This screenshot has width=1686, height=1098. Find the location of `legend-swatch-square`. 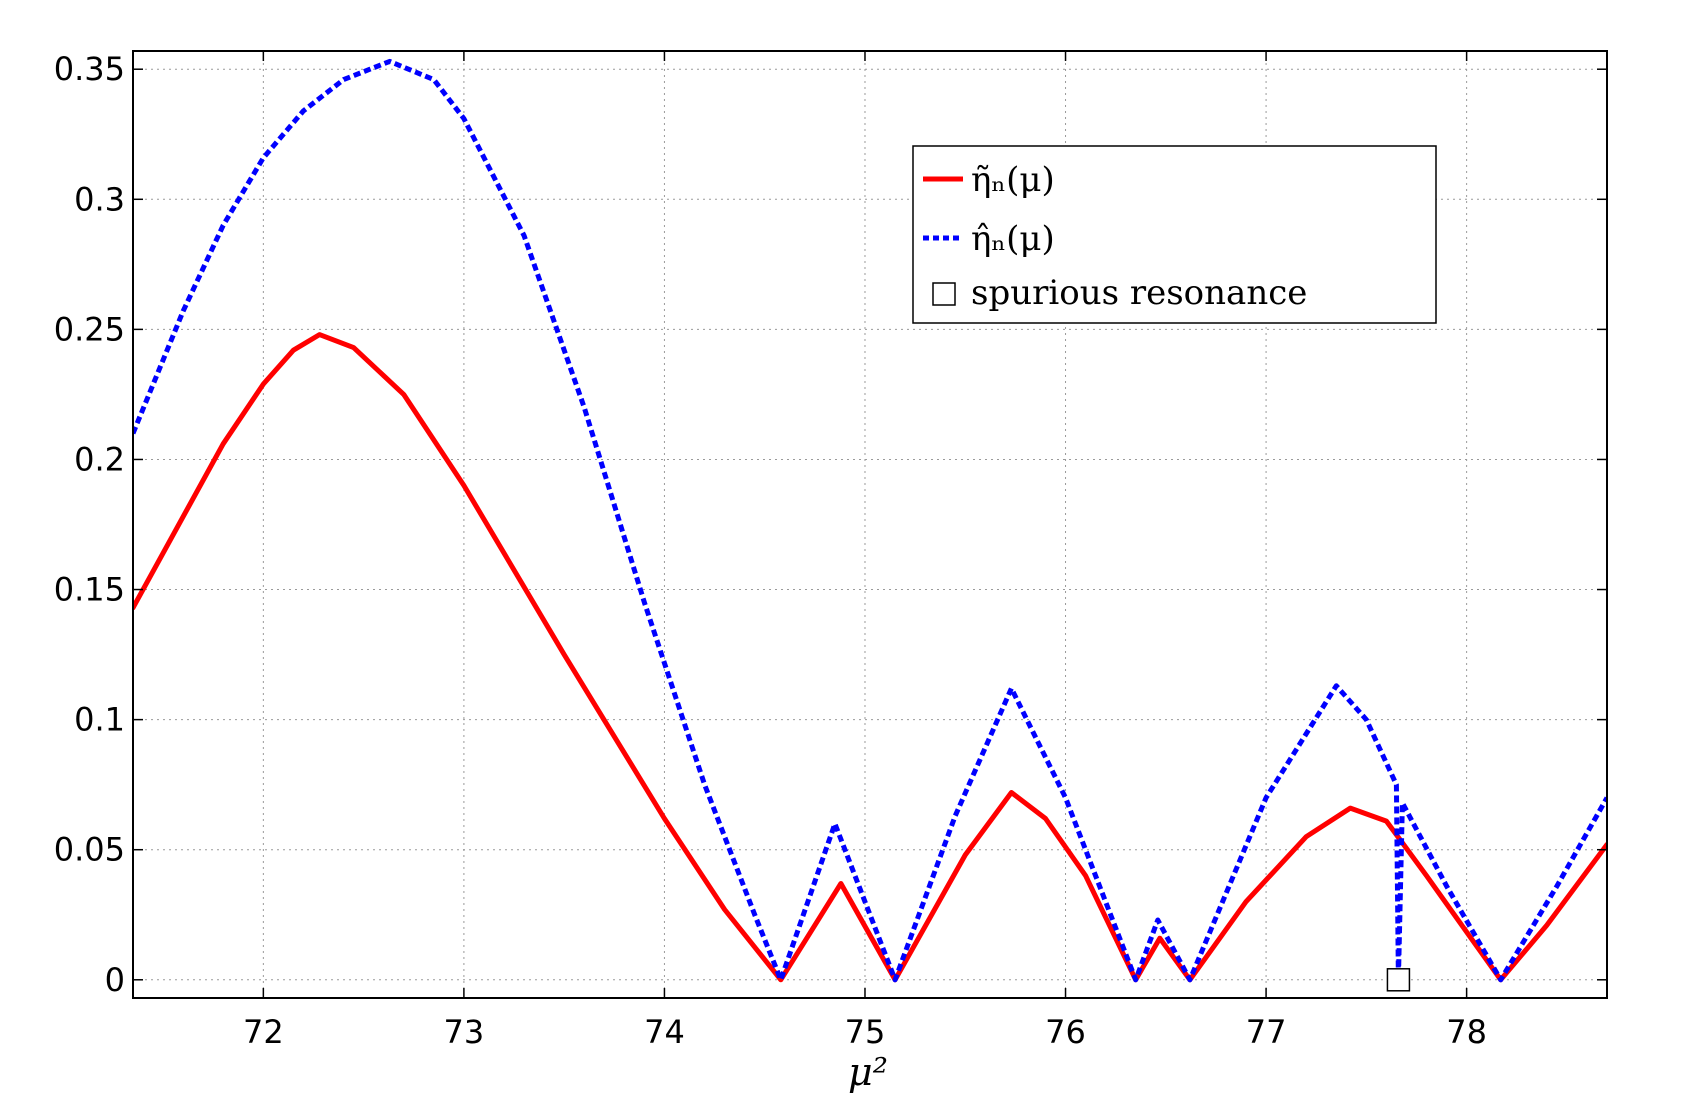

legend-swatch-square is located at coordinates (944, 294).